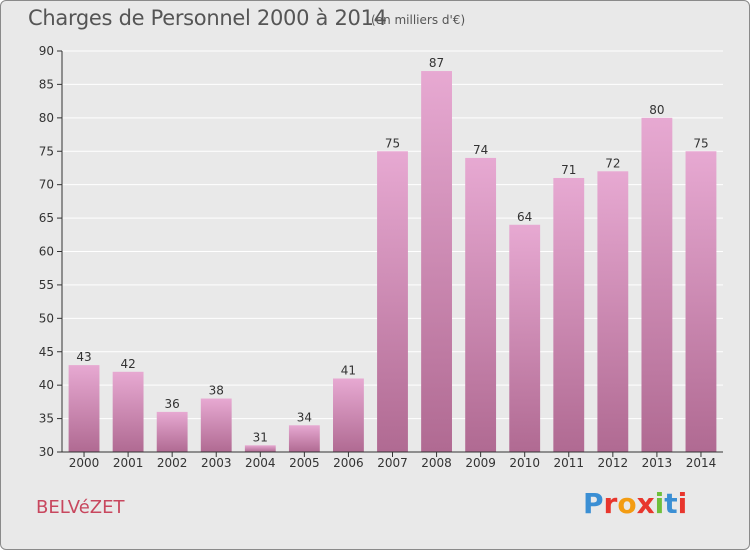 This screenshot has width=750, height=550. I want to click on bar-2002, so click(172, 431).